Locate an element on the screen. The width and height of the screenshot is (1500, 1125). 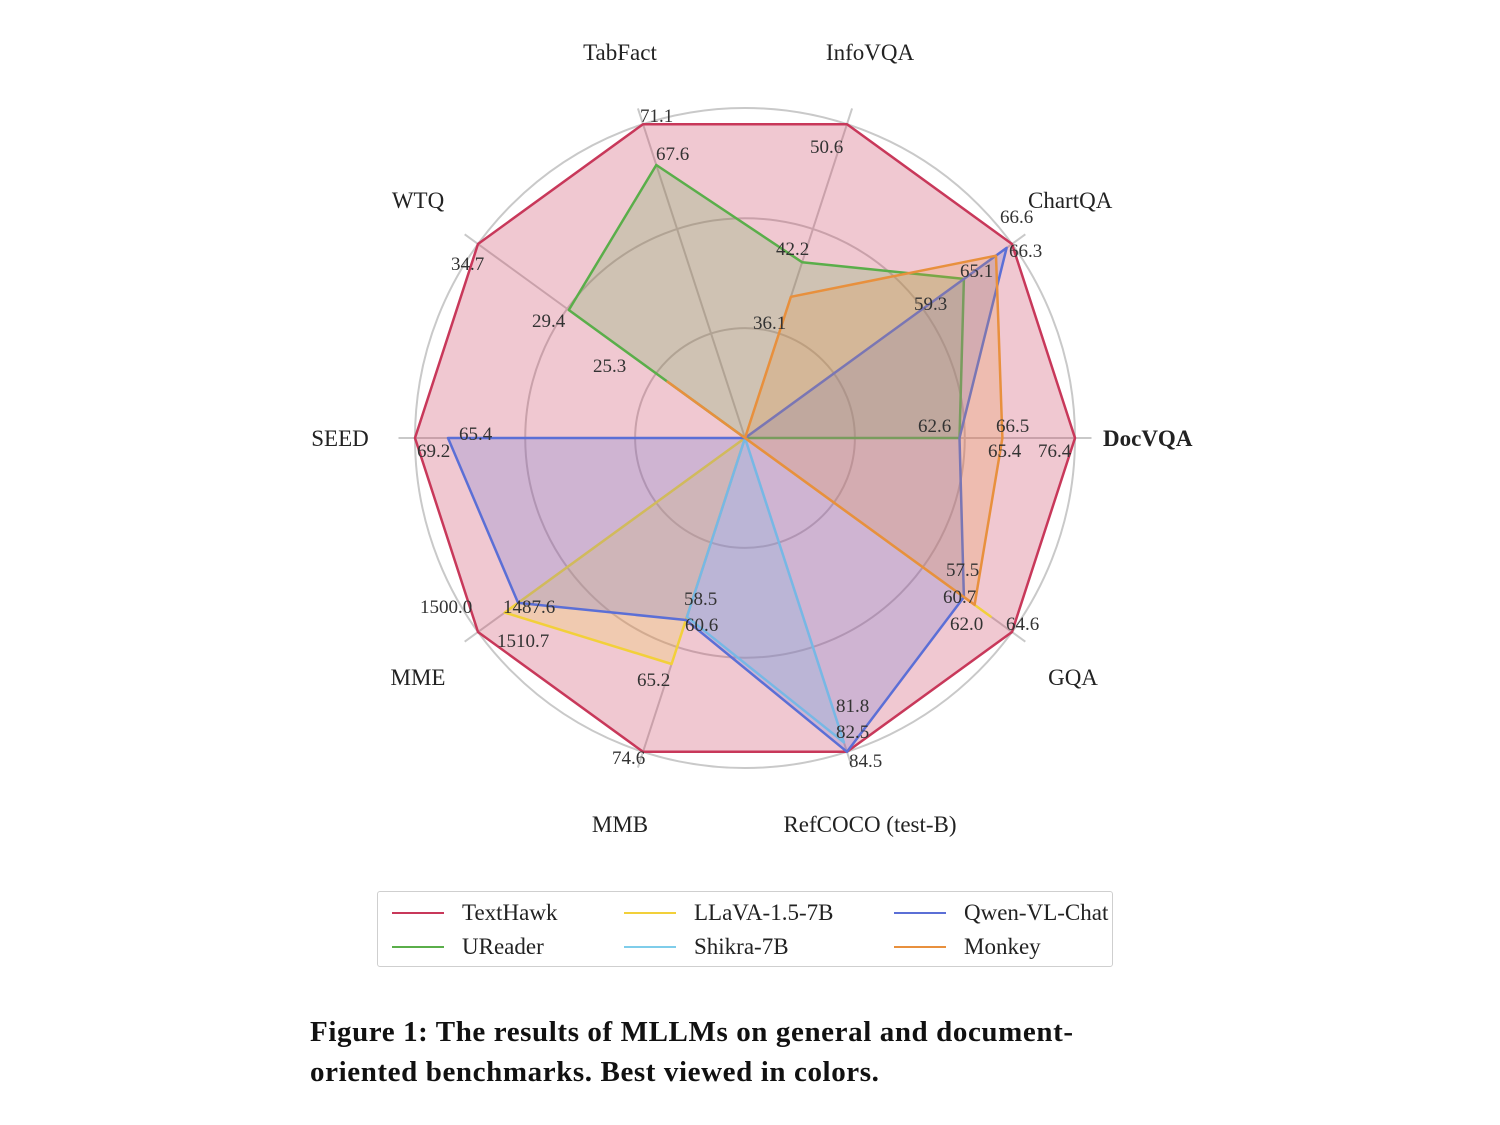
value-label-llava-1-5-7b-7: 65.2 is located at coordinates (653, 680).